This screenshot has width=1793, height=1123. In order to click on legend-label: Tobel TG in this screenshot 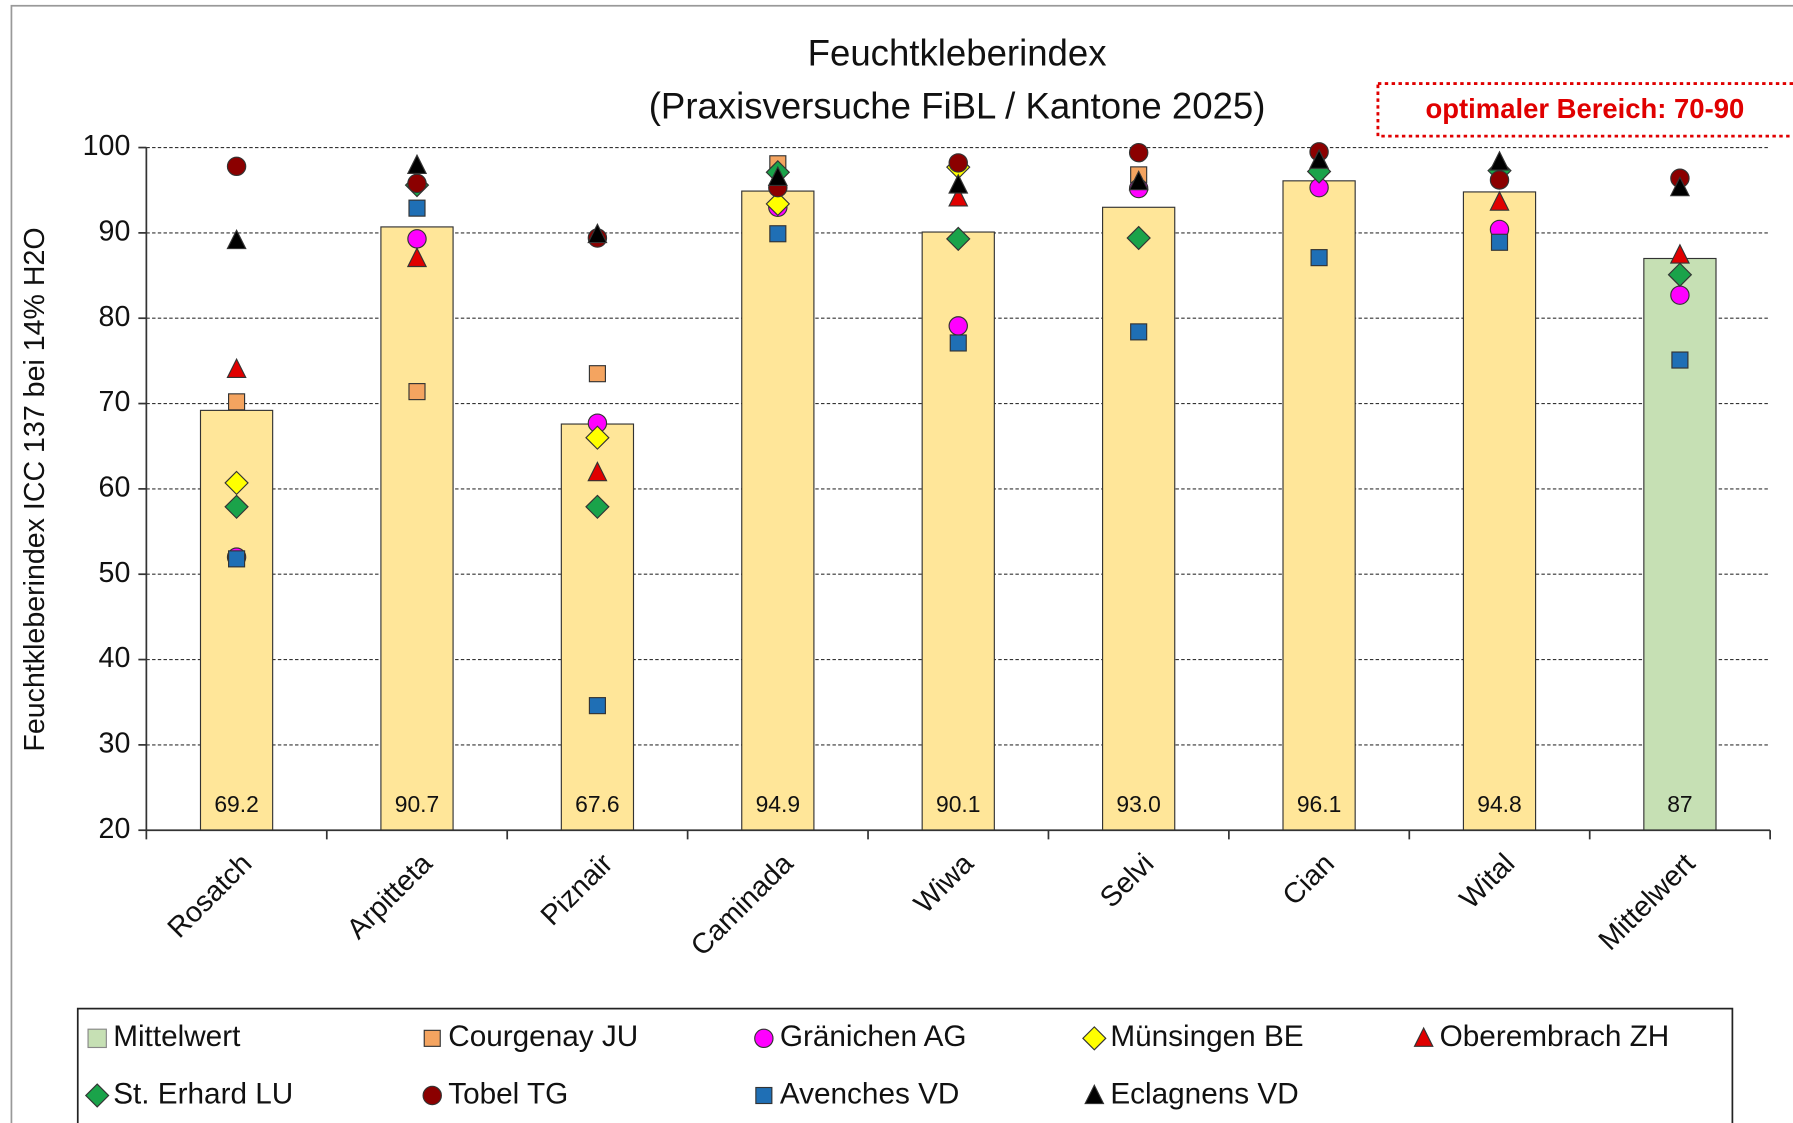, I will do `click(508, 1093)`.